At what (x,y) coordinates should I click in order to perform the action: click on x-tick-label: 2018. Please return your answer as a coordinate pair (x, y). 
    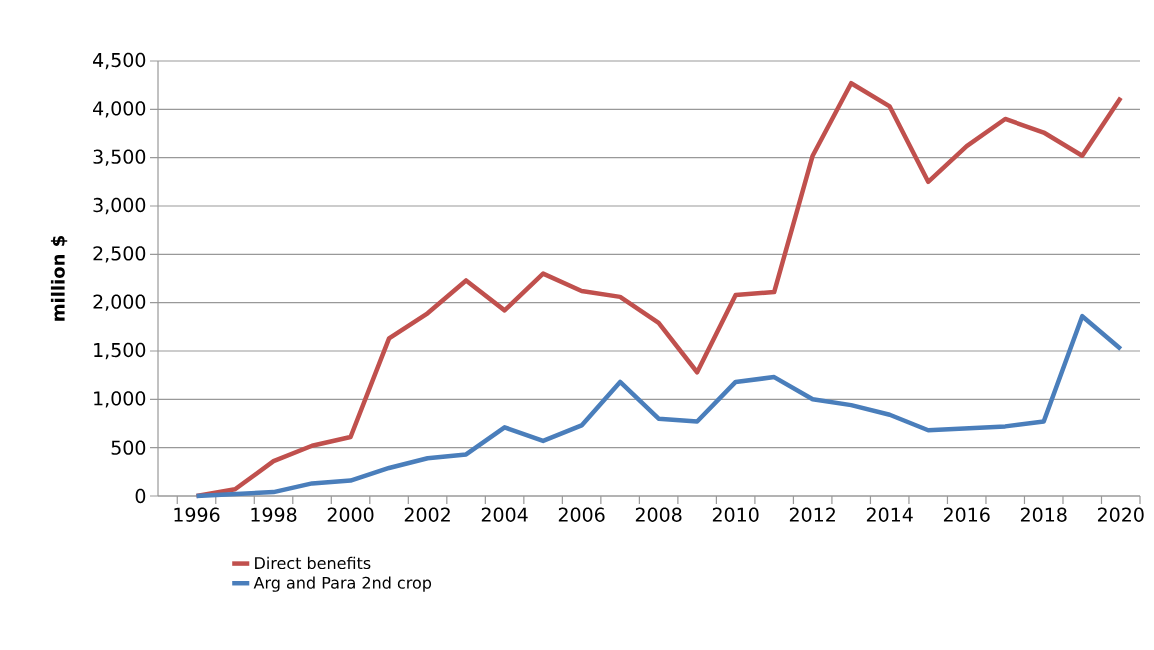
    Looking at the image, I should click on (1043, 514).